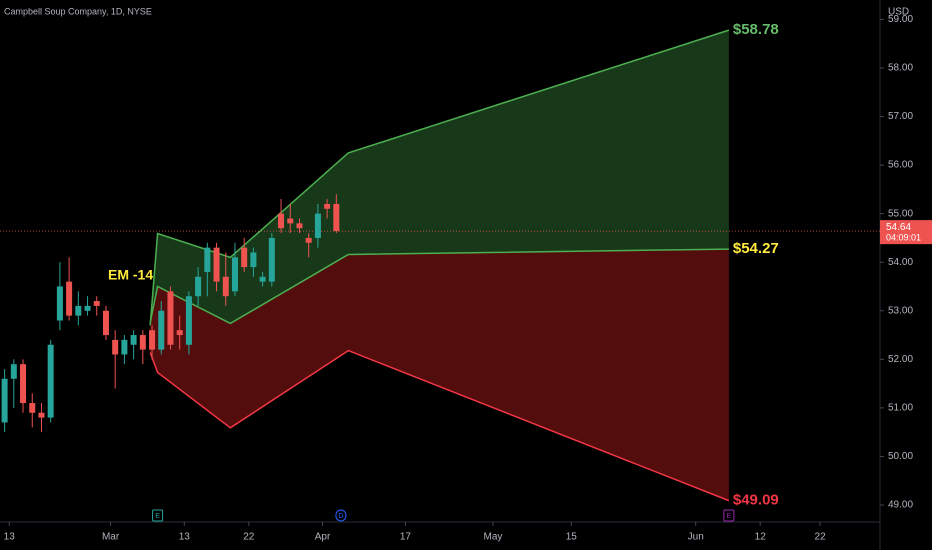  What do you see at coordinates (900, 505) in the screenshot?
I see `y-tick-label: 49.00` at bounding box center [900, 505].